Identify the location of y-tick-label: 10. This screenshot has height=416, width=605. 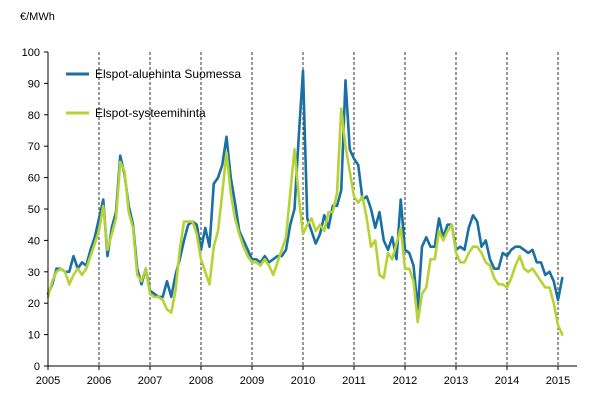
(34, 336).